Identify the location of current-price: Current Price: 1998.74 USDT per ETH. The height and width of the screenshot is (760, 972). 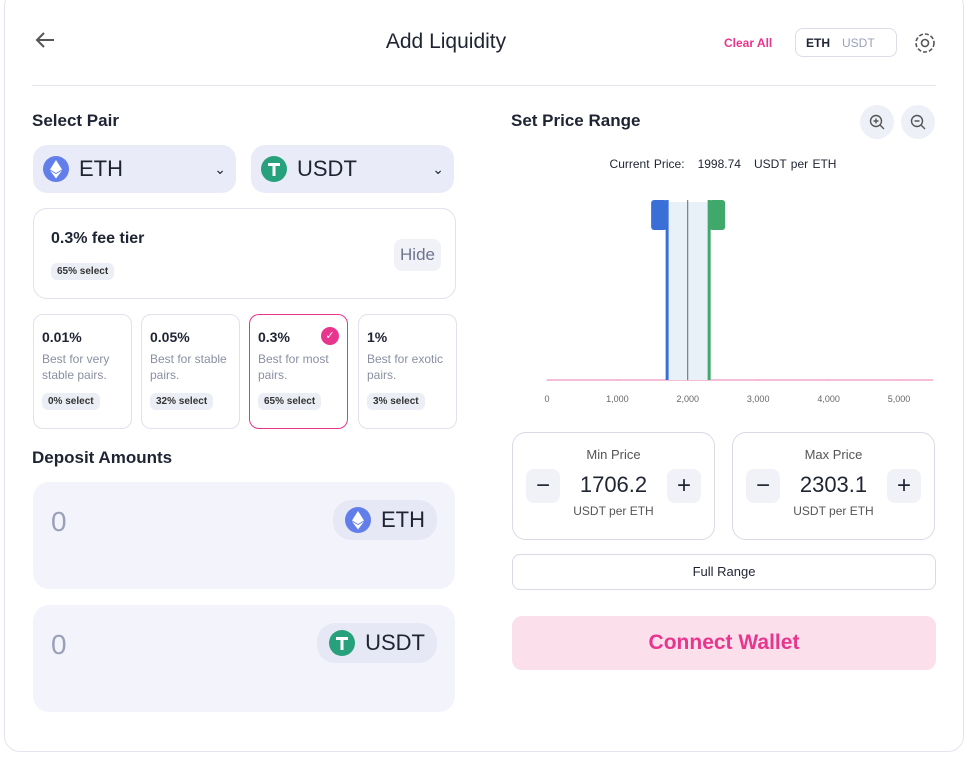
(723, 164).